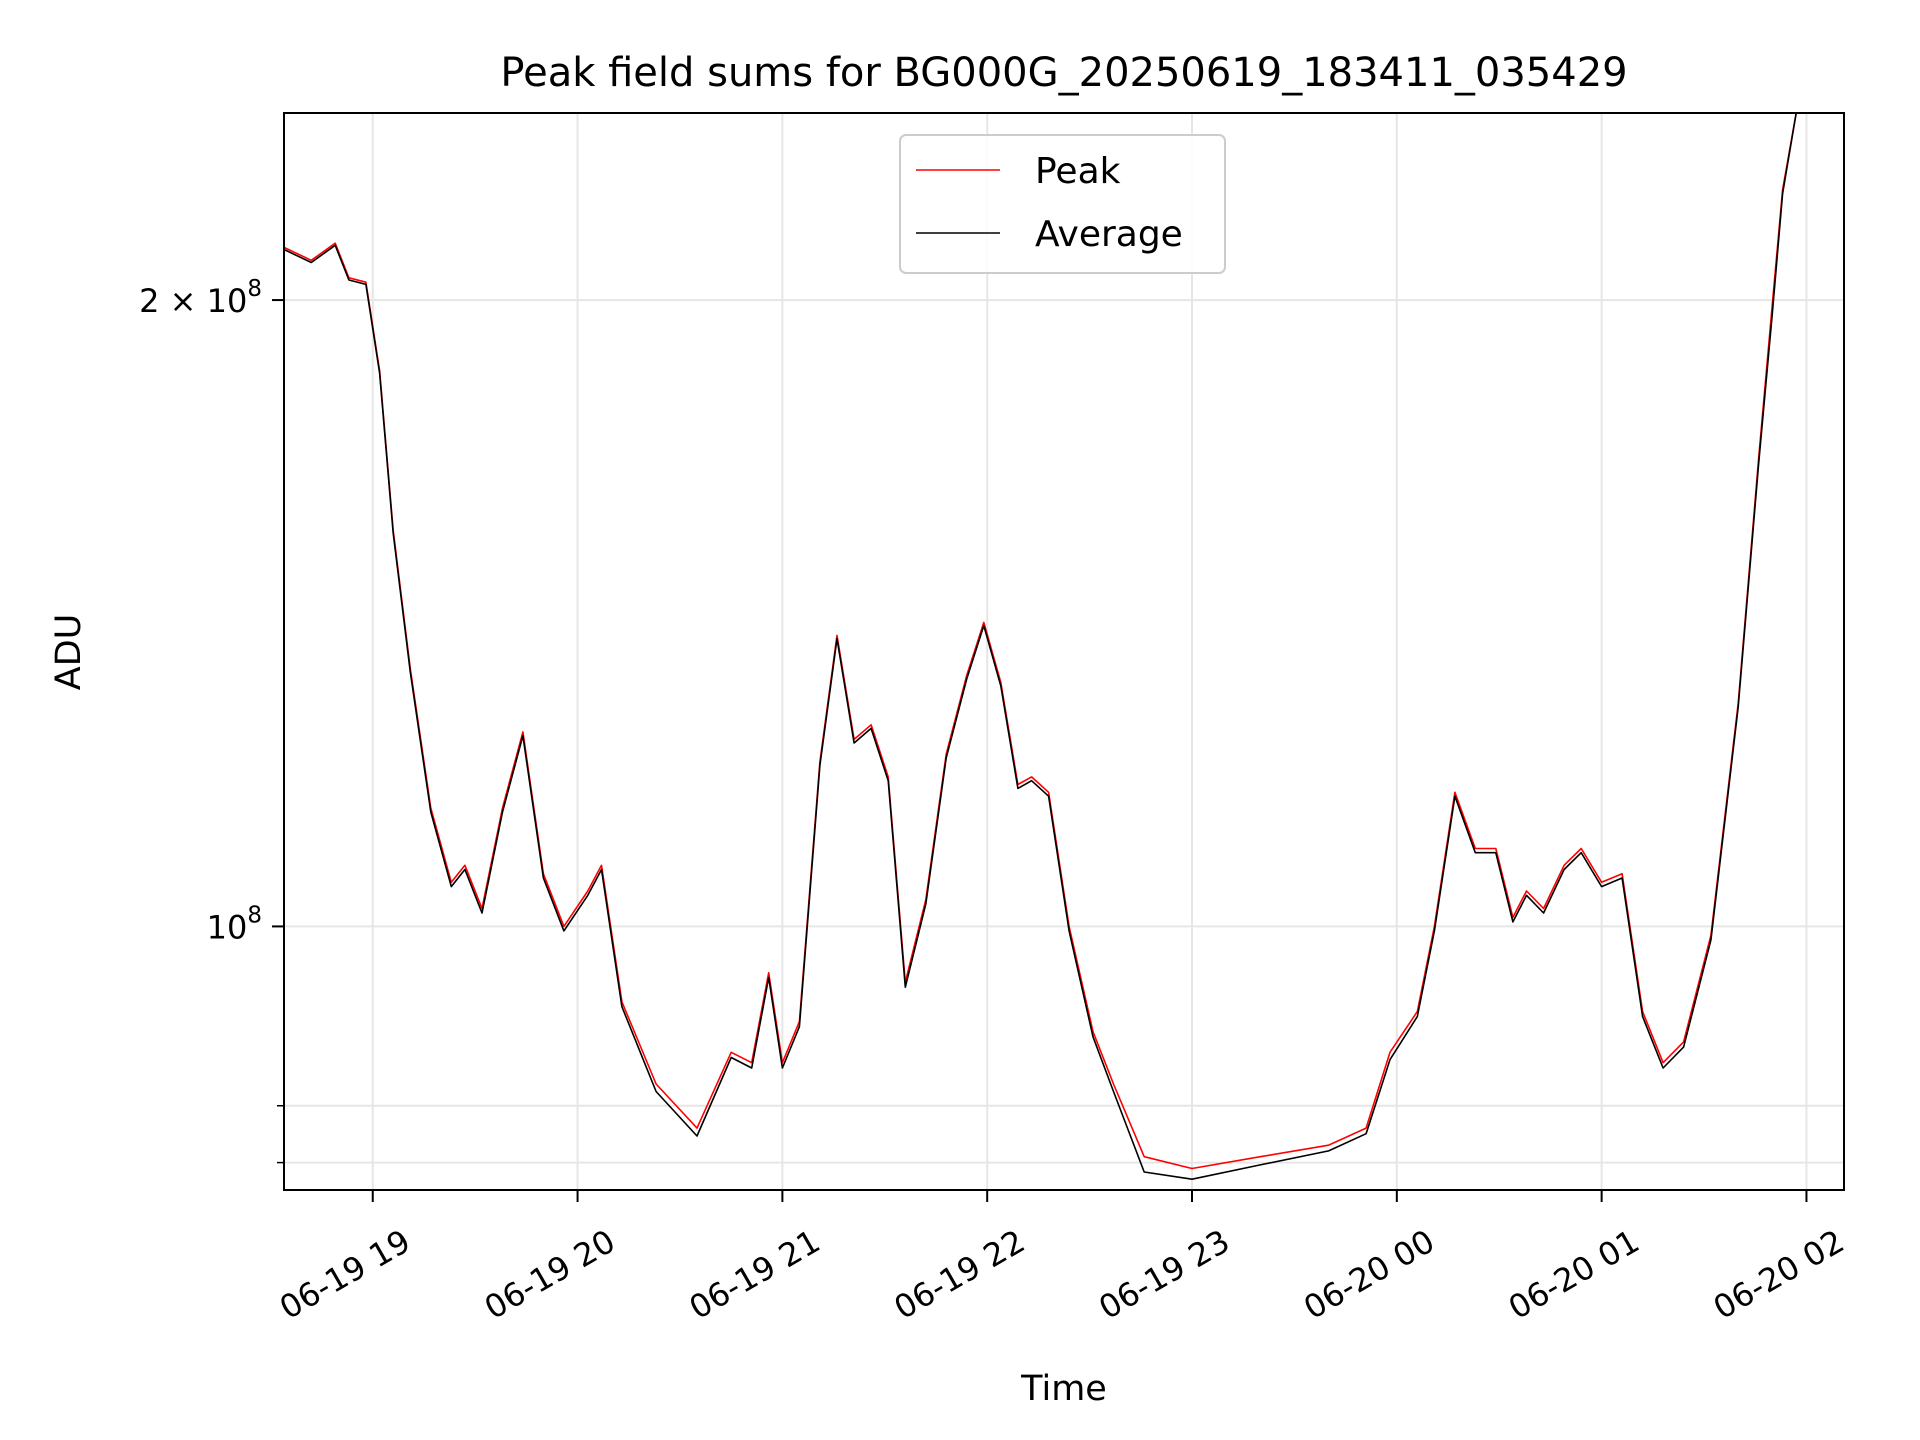 Image resolution: width=1920 pixels, height=1440 pixels. Describe the element at coordinates (1078, 171) in the screenshot. I see `legend-label-peak: Peak` at that location.